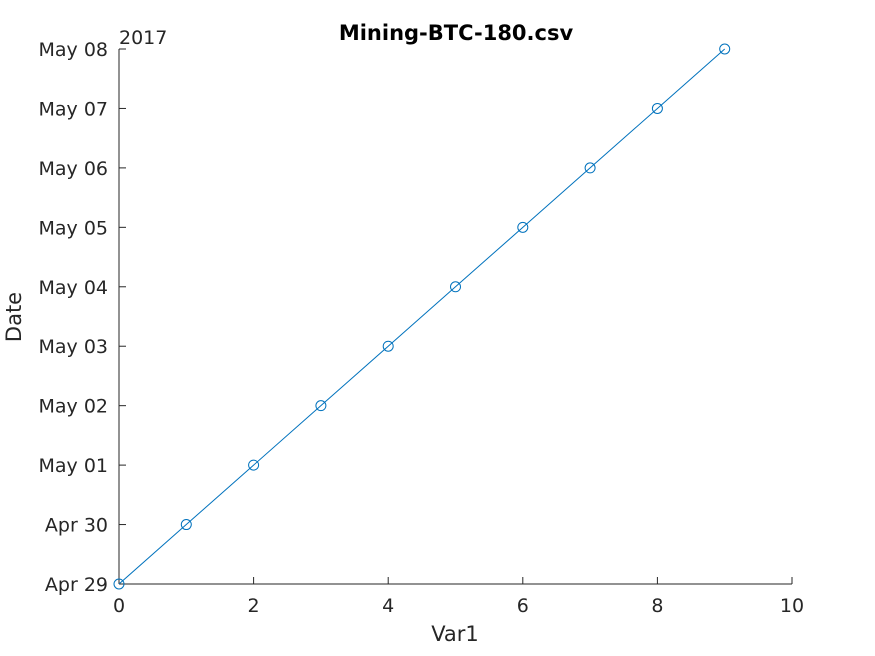  Describe the element at coordinates (74, 169) in the screenshot. I see `y-tick-label: May 06` at that location.